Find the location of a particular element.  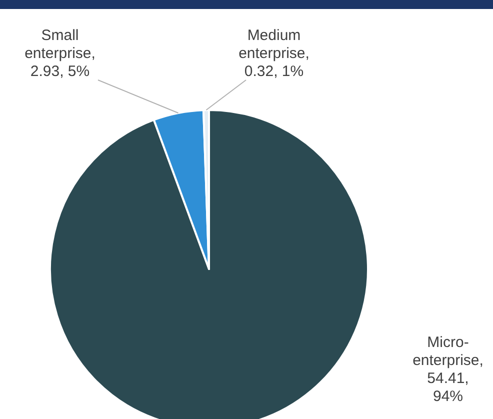

slice-label: Micro-enterprise, 54.41, 94% is located at coordinates (448, 369).